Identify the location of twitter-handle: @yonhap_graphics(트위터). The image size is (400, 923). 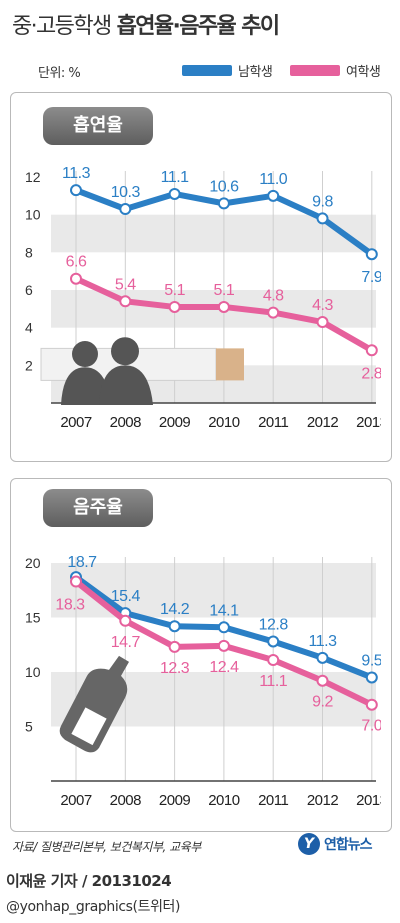
(93, 907).